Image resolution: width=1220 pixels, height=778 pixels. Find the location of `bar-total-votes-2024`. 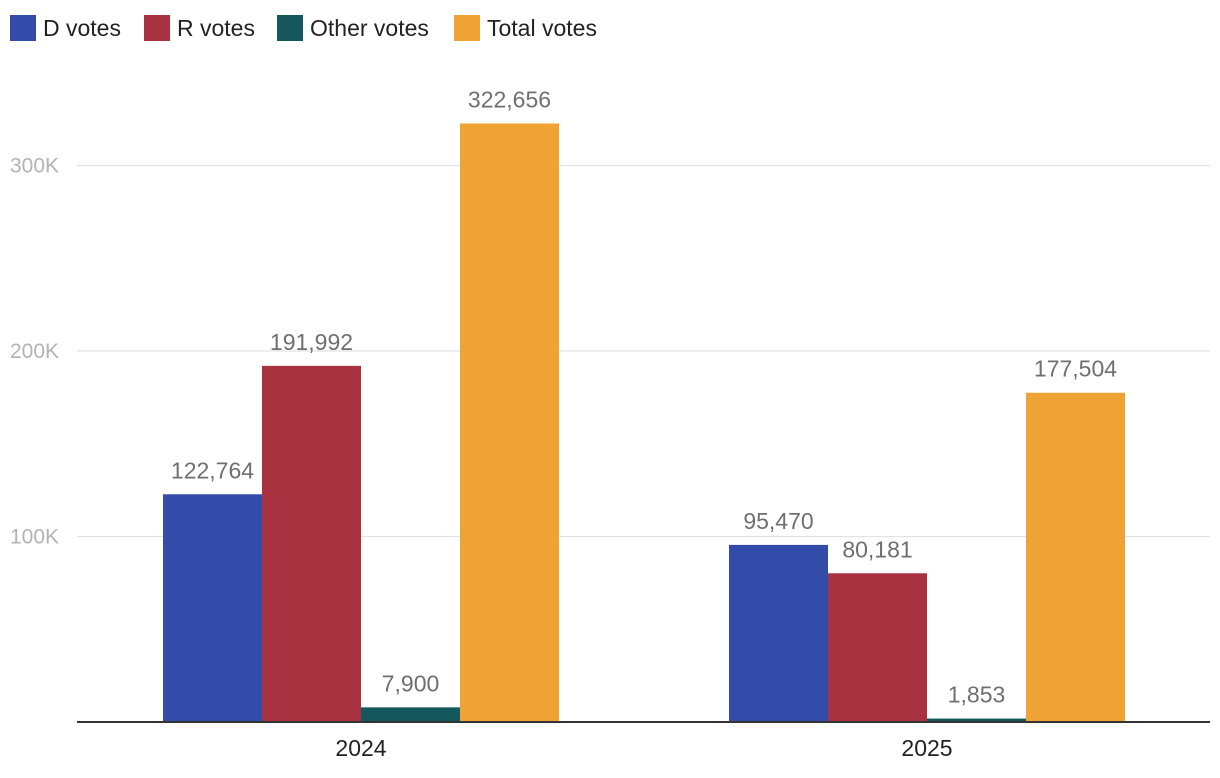

bar-total-votes-2024 is located at coordinates (509, 422).